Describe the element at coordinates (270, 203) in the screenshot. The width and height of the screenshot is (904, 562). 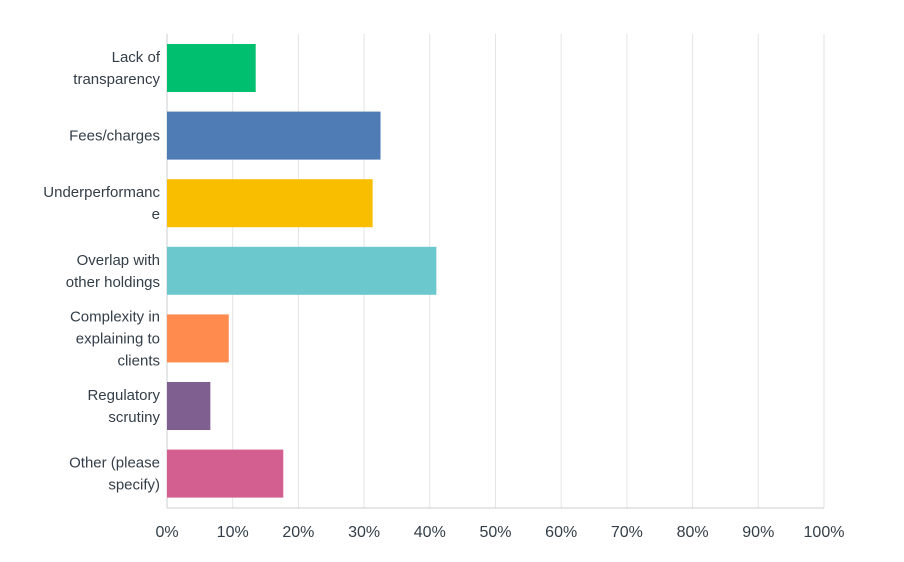
I see `bar-underperformance` at that location.